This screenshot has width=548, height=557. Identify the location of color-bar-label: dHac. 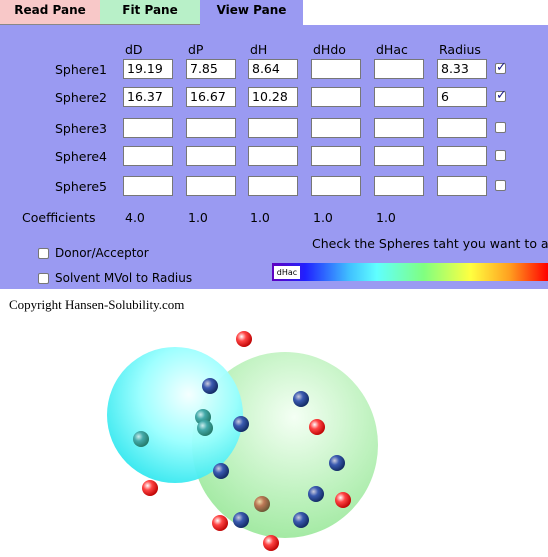
(287, 272).